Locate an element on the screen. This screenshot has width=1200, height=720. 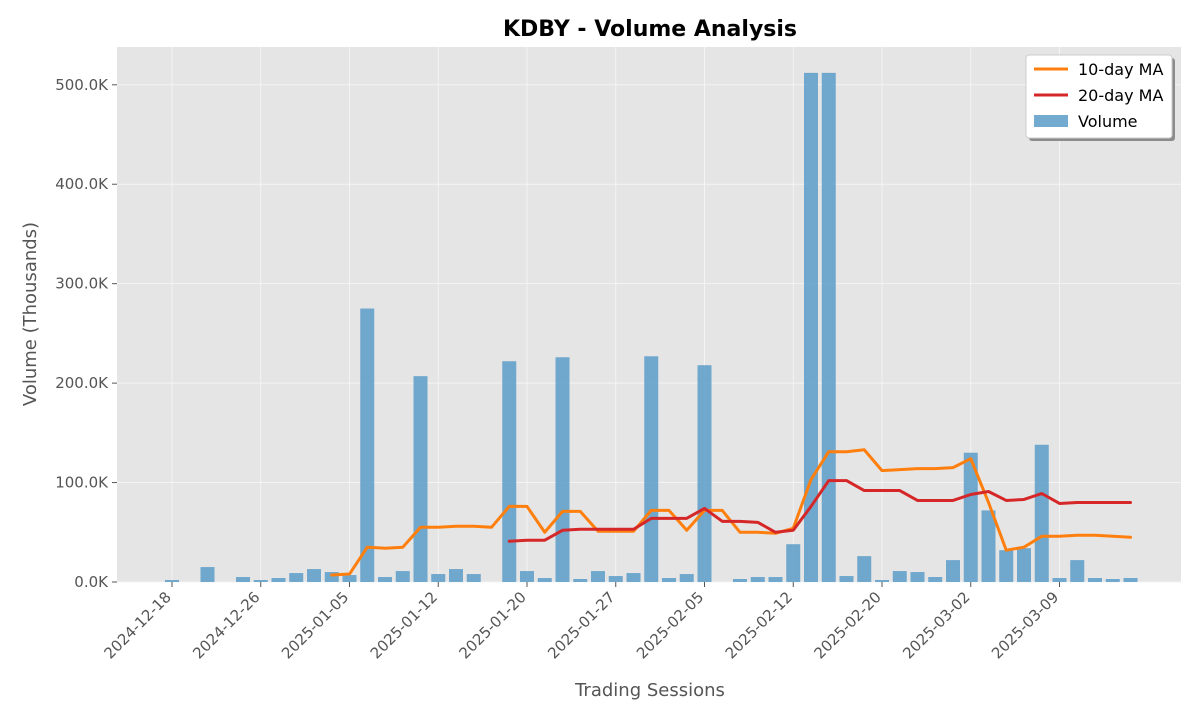
y-tick-label: 400.0K is located at coordinates (82, 184).